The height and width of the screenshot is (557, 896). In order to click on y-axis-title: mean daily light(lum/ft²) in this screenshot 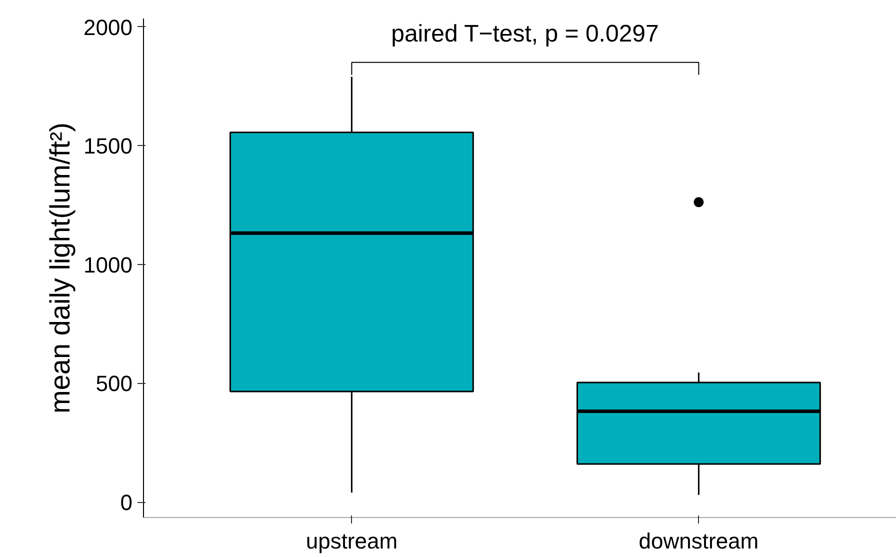, I will do `click(60, 268)`.